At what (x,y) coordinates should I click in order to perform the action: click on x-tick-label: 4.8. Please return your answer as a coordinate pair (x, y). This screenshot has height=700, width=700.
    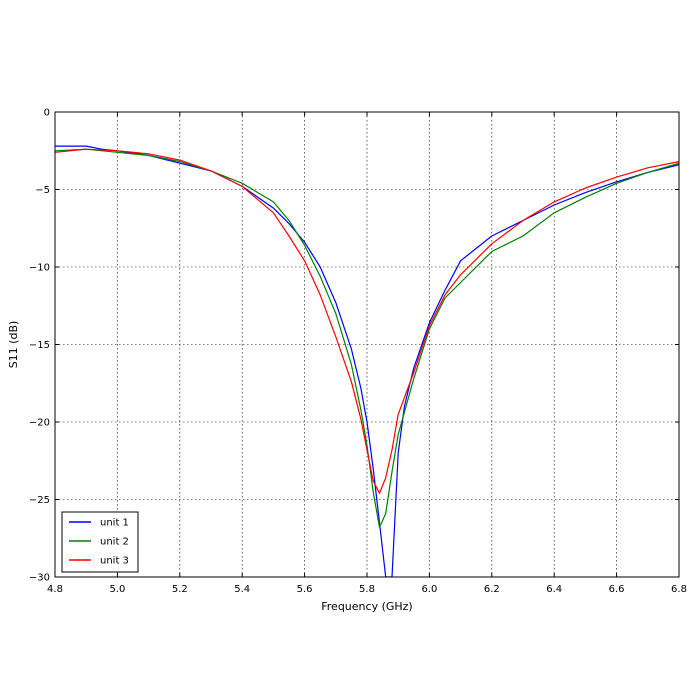
    Looking at the image, I should click on (55, 589).